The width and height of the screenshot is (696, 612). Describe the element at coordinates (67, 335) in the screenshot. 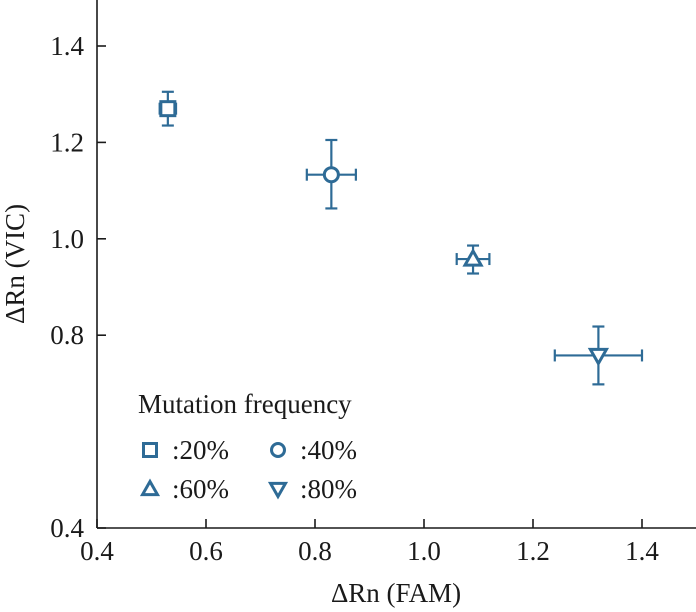

I see `y-tick-label: 0.8` at that location.